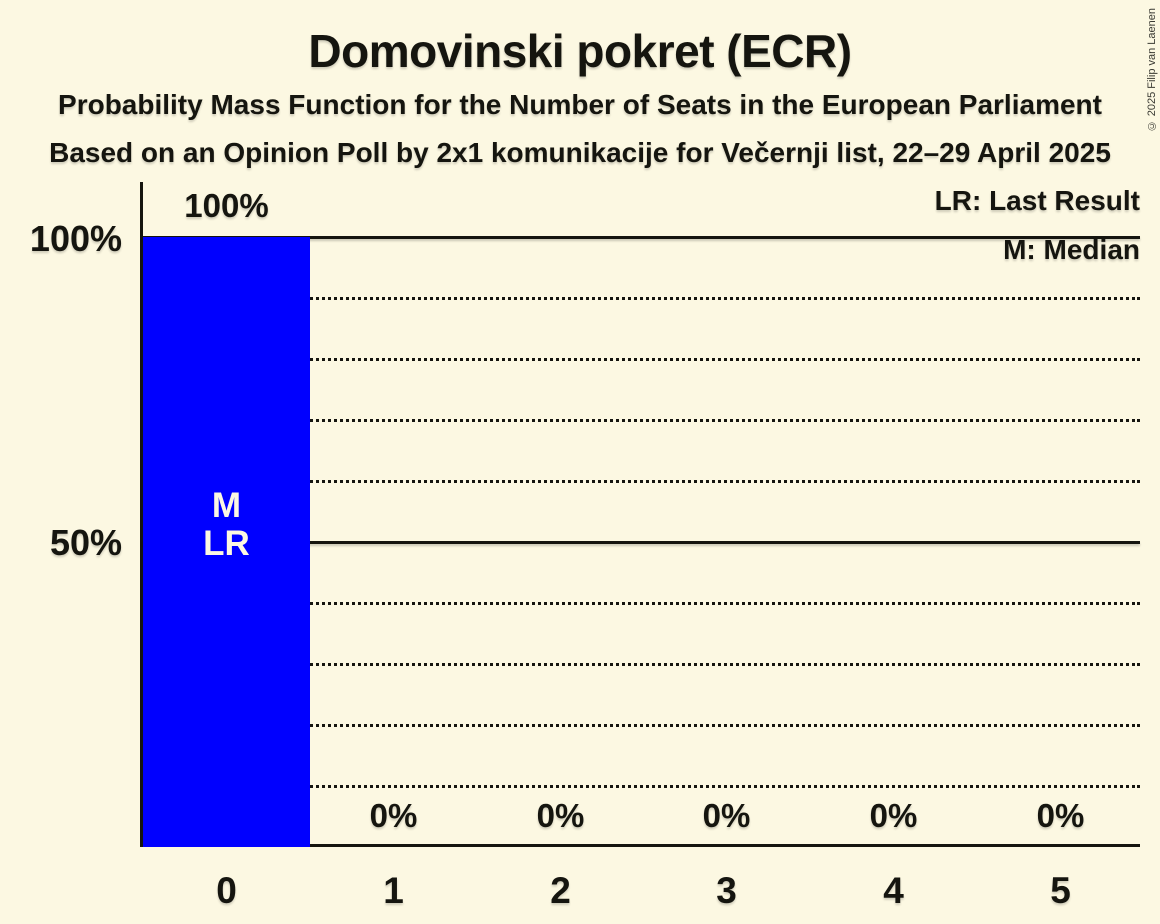  Describe the element at coordinates (641, 298) in the screenshot. I see `gridline-90pct` at that location.